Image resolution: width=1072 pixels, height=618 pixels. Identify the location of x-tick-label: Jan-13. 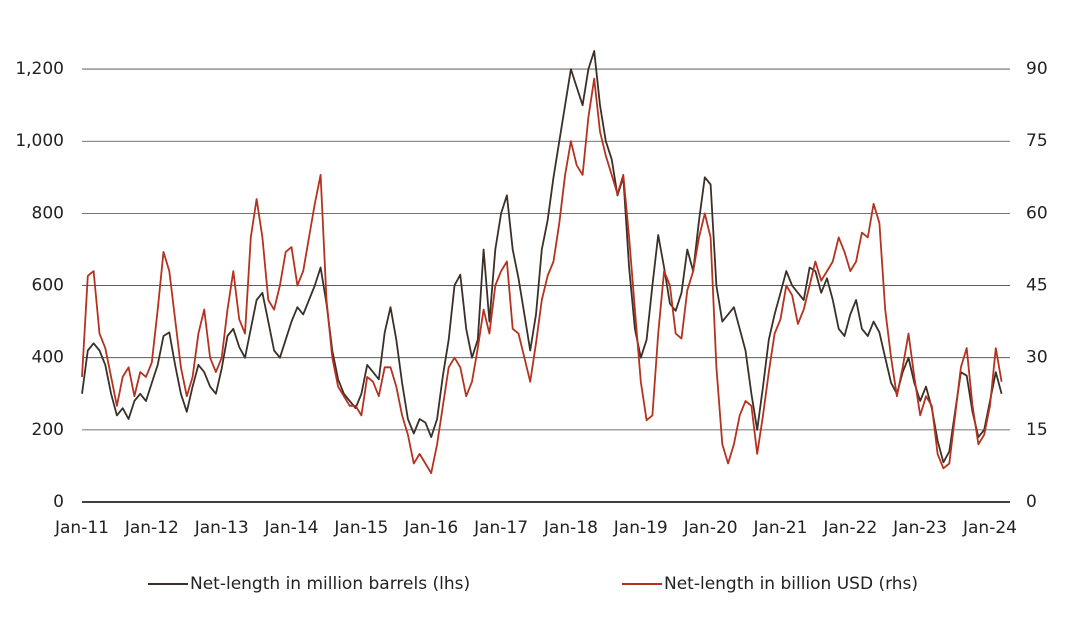
(221, 528).